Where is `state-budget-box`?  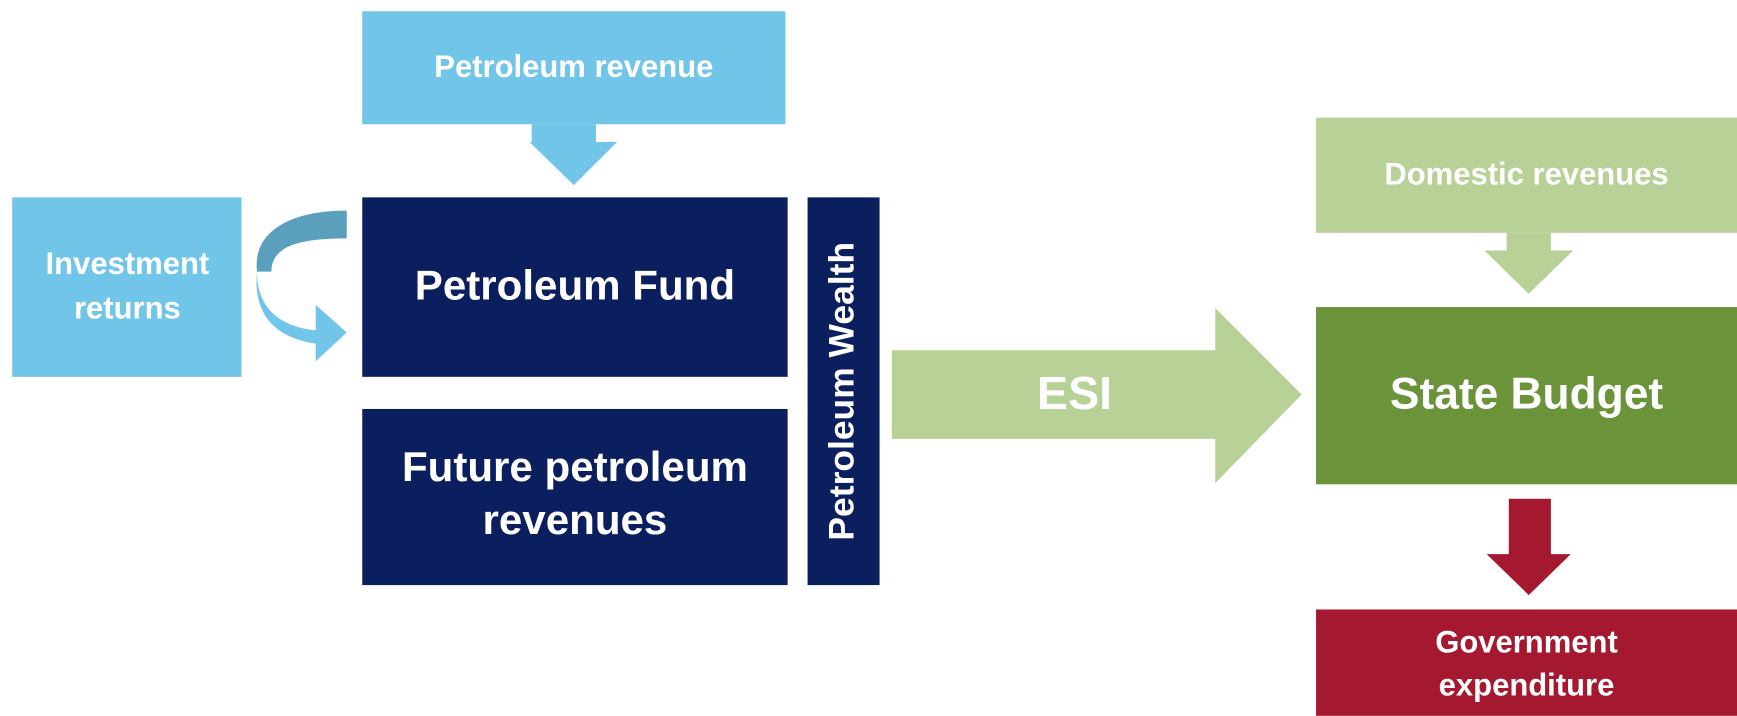
state-budget-box is located at coordinates (1526, 396).